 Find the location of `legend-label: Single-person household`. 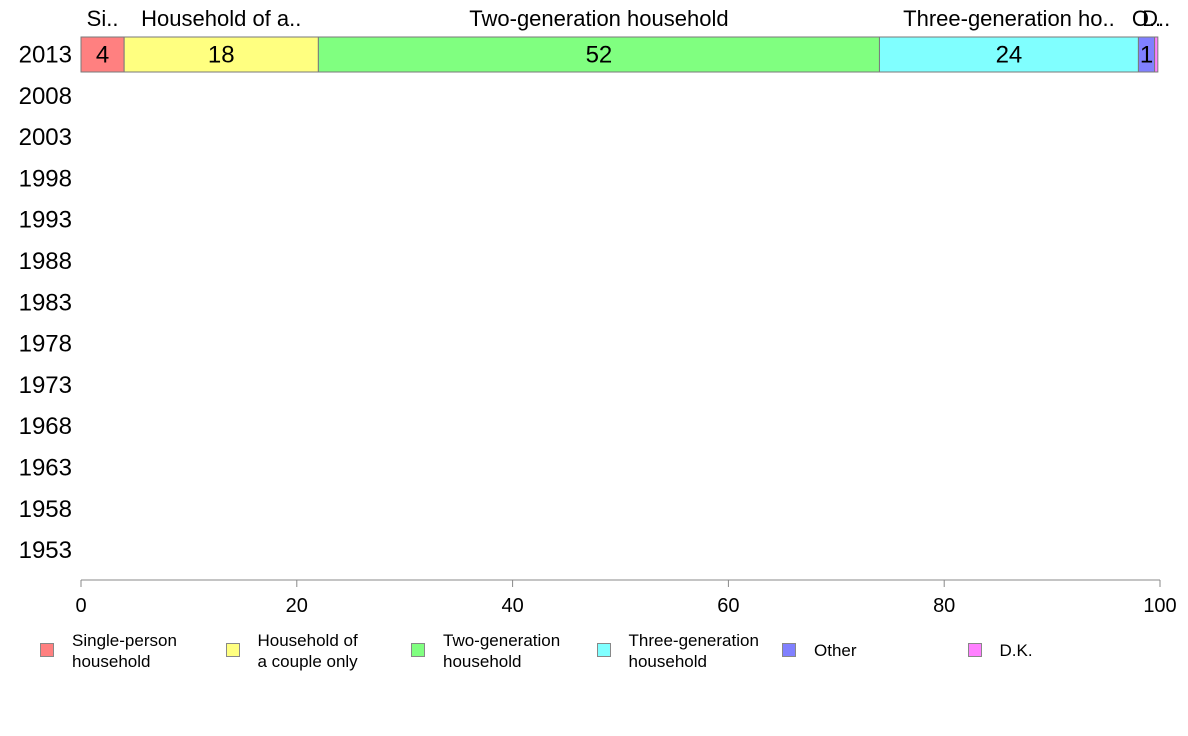

legend-label: Single-person household is located at coordinates (124, 651).